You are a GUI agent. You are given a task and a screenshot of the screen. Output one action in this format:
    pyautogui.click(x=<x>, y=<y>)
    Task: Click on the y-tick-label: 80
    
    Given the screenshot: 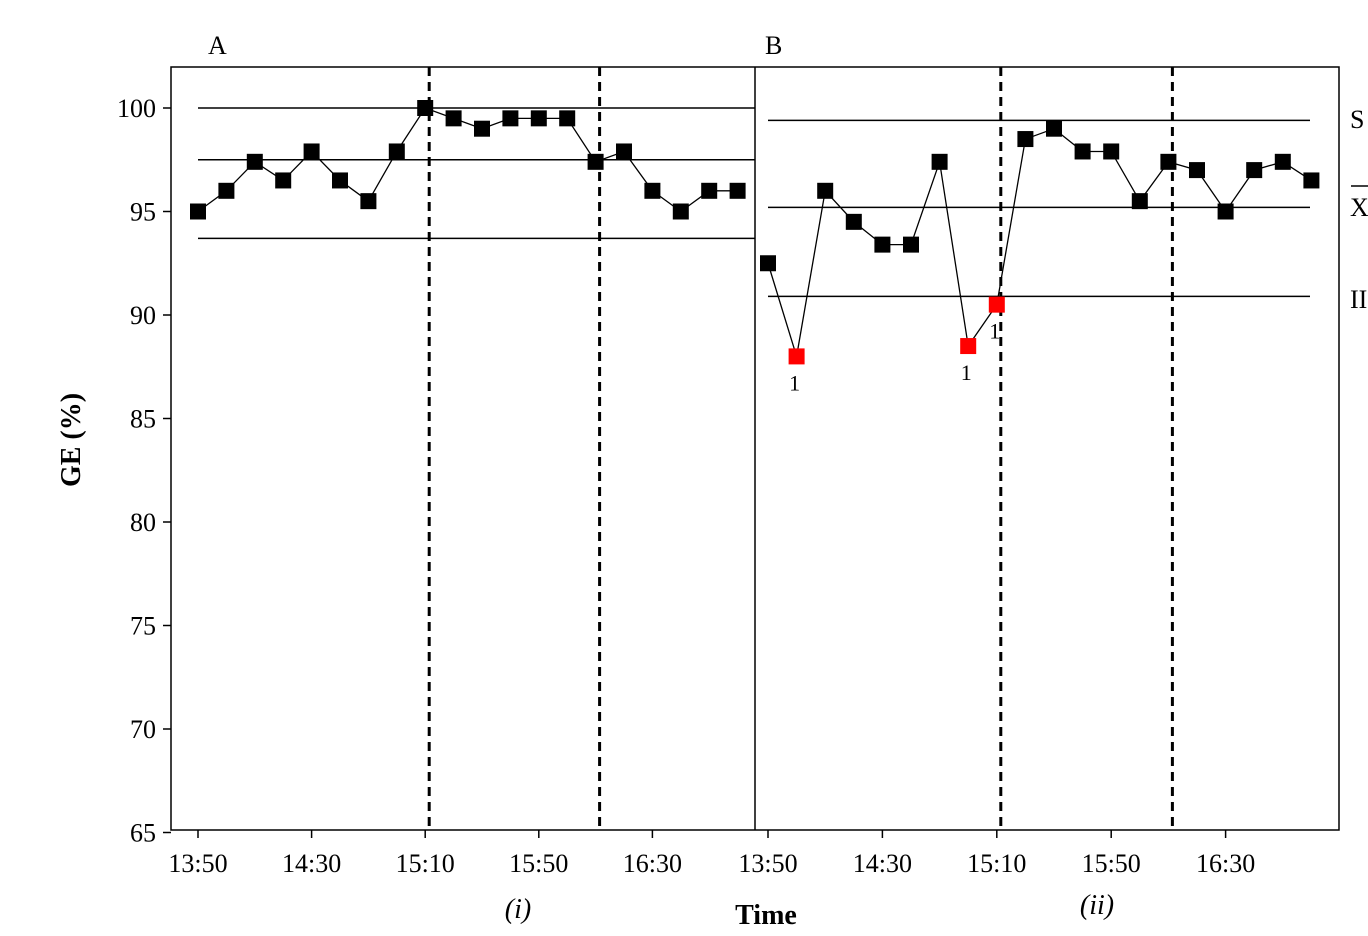 What is the action you would take?
    pyautogui.click(x=143, y=522)
    